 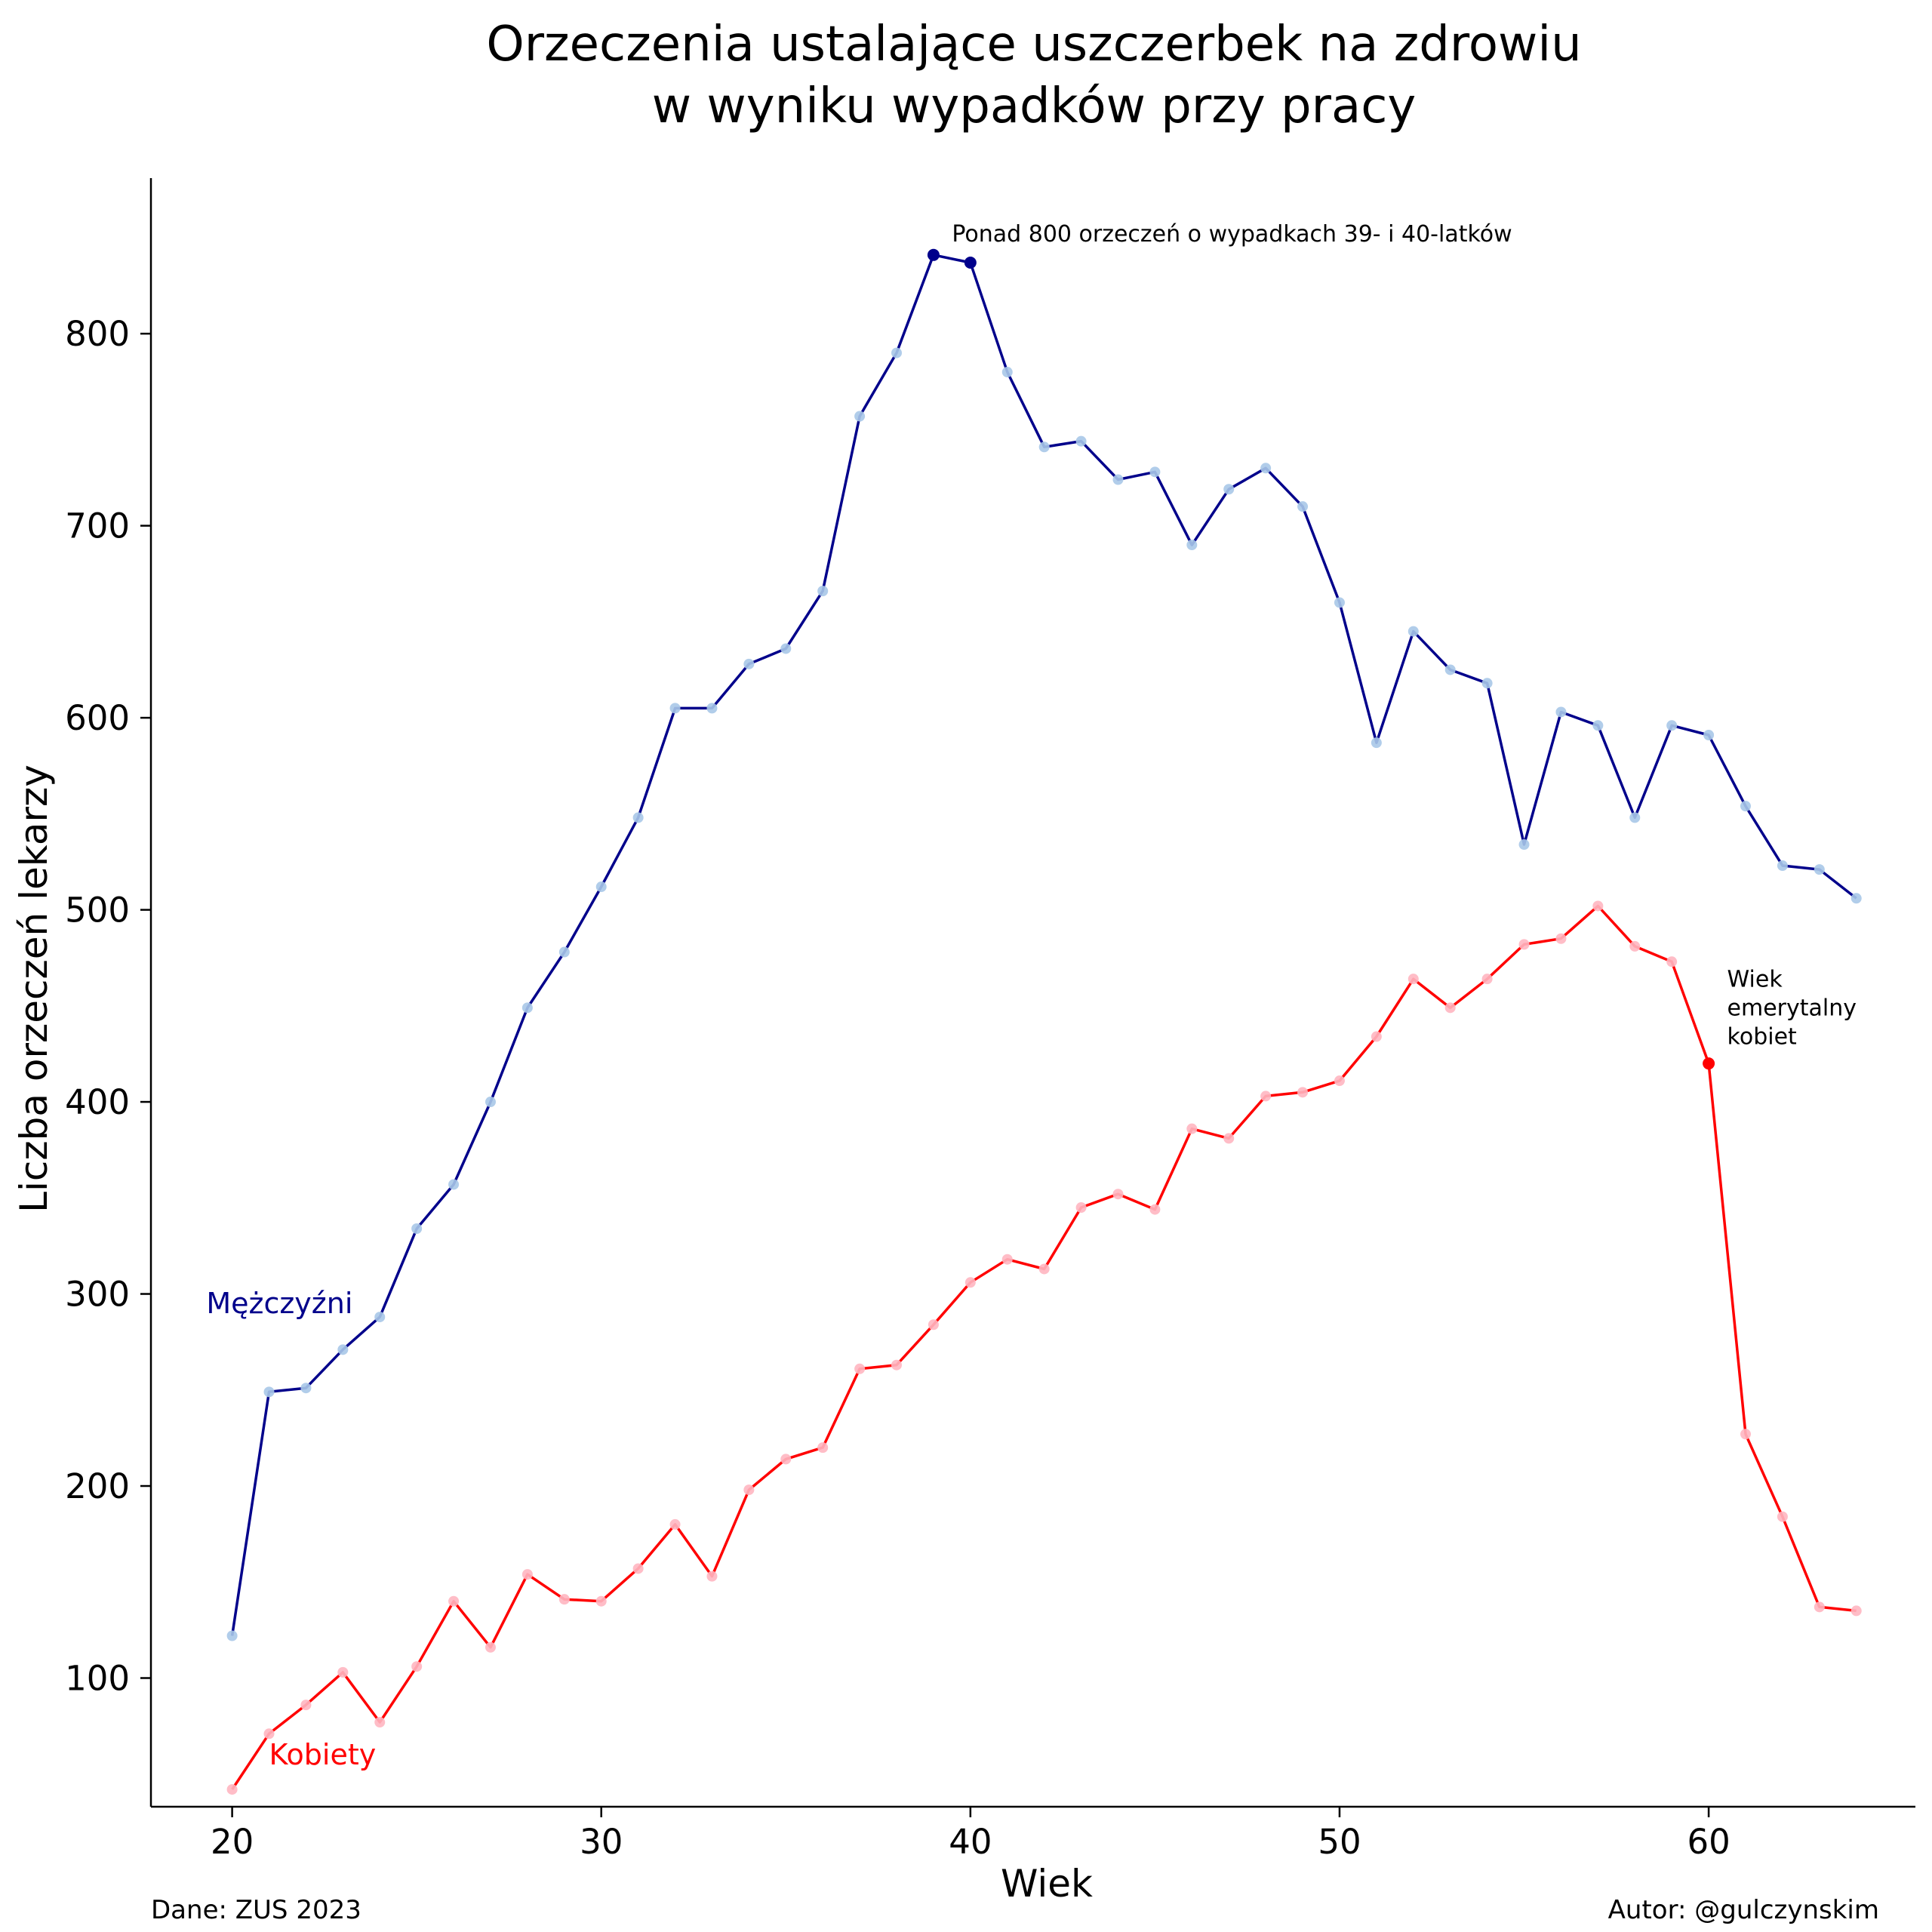 What do you see at coordinates (1792, 1008) in the screenshot?
I see `annotation-text: emerytalny` at bounding box center [1792, 1008].